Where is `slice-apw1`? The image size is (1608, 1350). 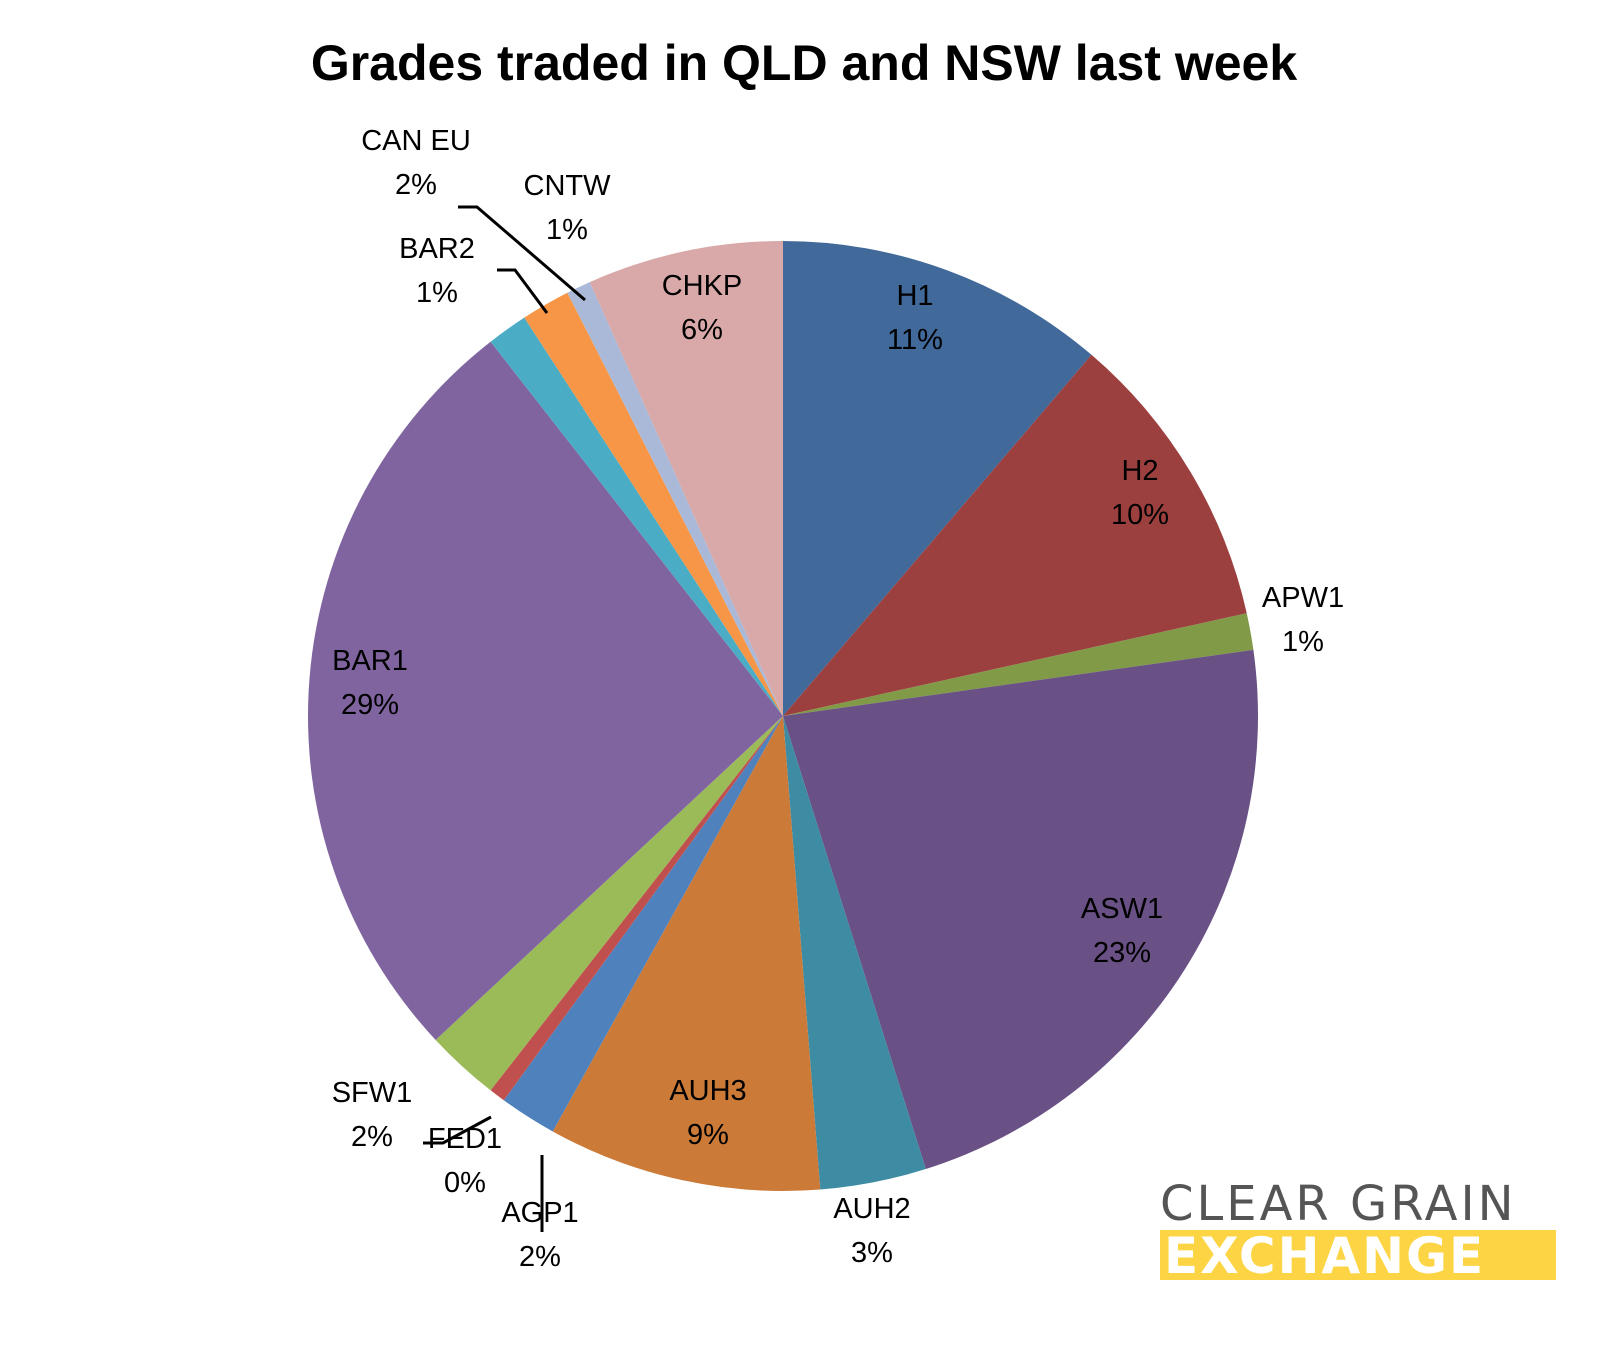 slice-apw1 is located at coordinates (1018, 664).